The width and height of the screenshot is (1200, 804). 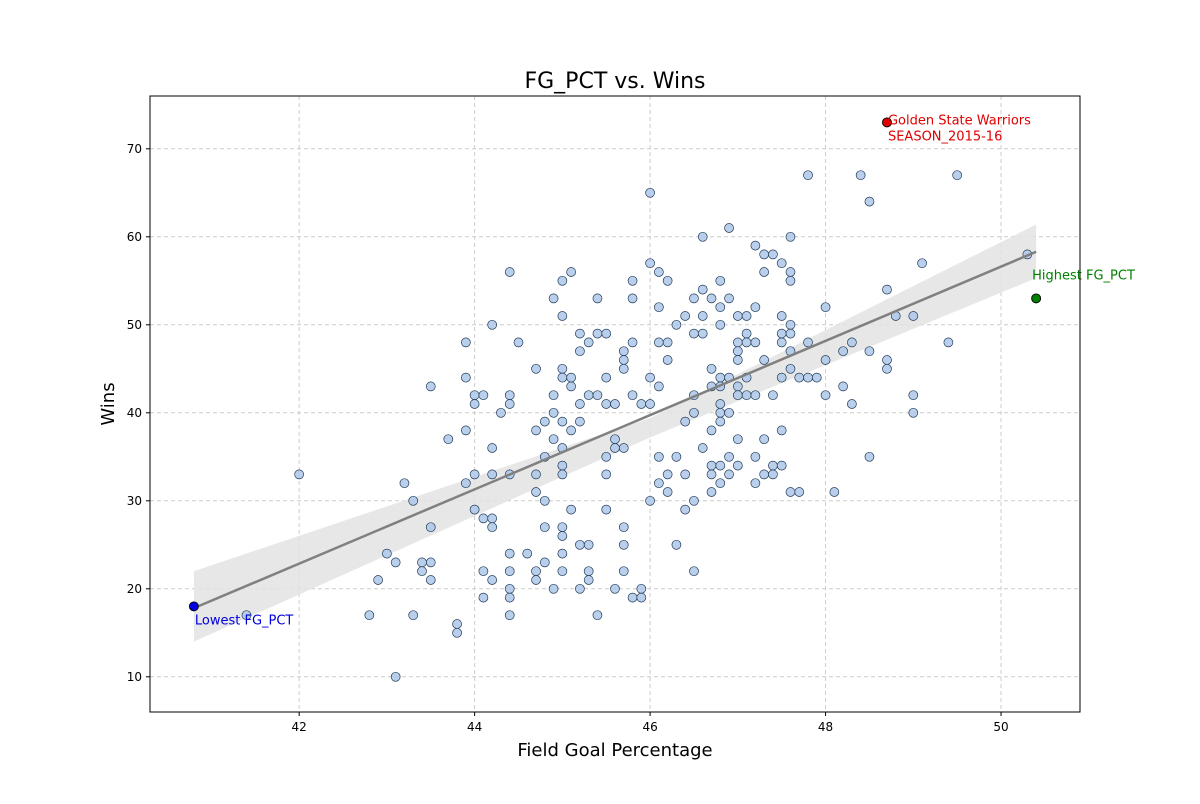 What do you see at coordinates (134, 149) in the screenshot?
I see `y-tick-label: 70` at bounding box center [134, 149].